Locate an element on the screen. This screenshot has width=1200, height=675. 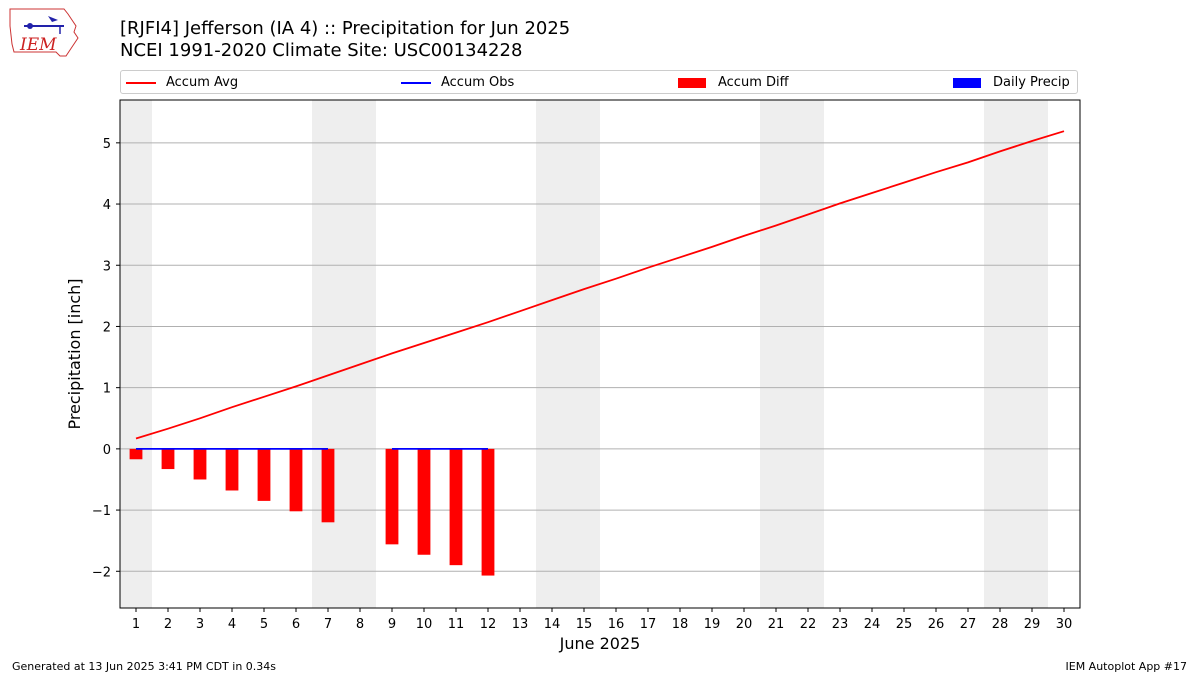
iem-logo: IEM is located at coordinates (44, 32).